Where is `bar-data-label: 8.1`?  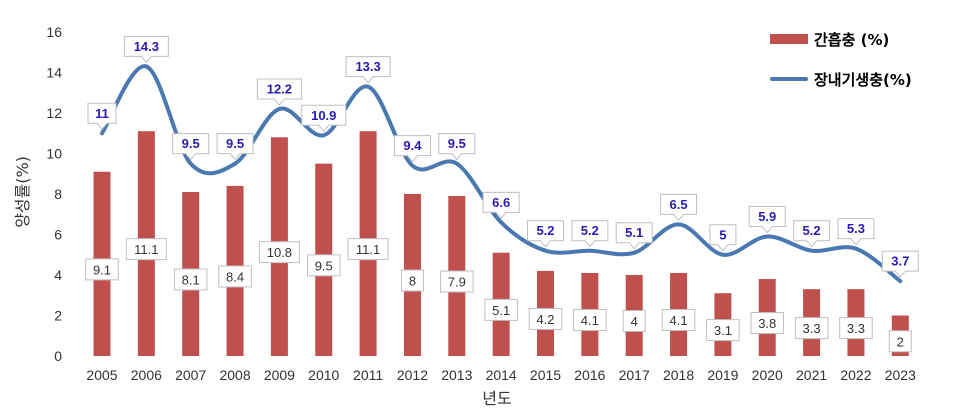
bar-data-label: 8.1 is located at coordinates (190, 279).